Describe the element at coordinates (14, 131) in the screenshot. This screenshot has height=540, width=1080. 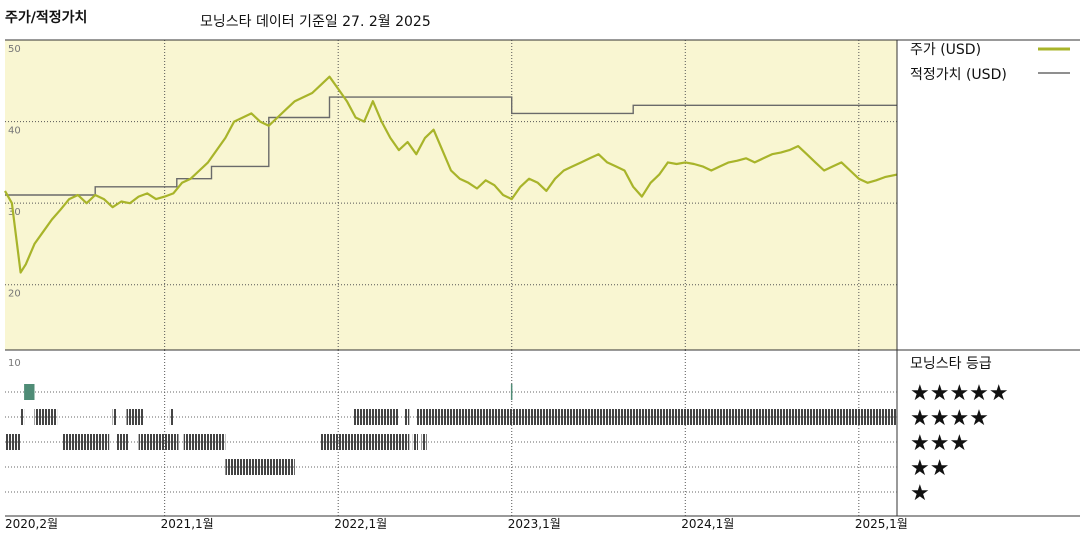
I see `y-tick-label: 40` at that location.